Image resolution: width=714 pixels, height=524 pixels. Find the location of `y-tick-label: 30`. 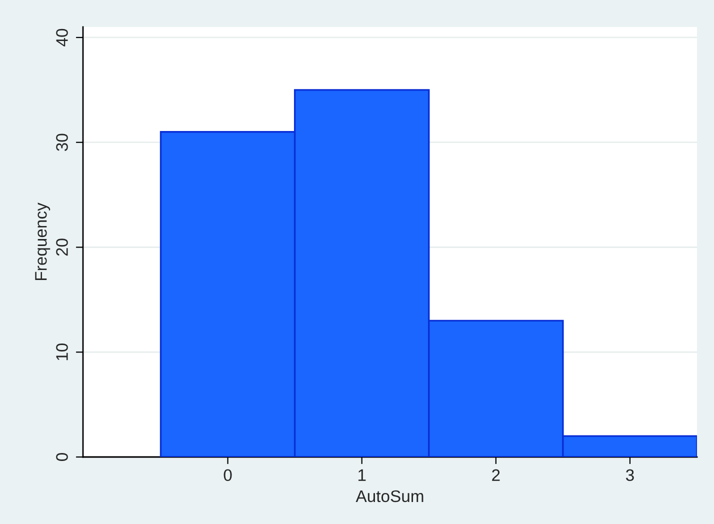

y-tick-label: 30 is located at coordinates (62, 142).